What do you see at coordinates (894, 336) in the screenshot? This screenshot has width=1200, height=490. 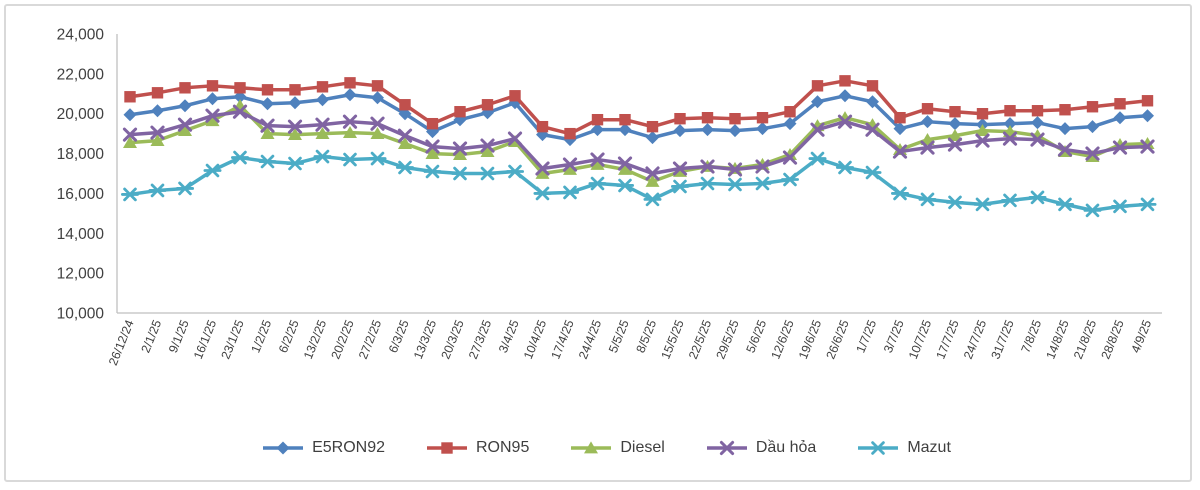 I see `x-axis-label: 3/7/25` at bounding box center [894, 336].